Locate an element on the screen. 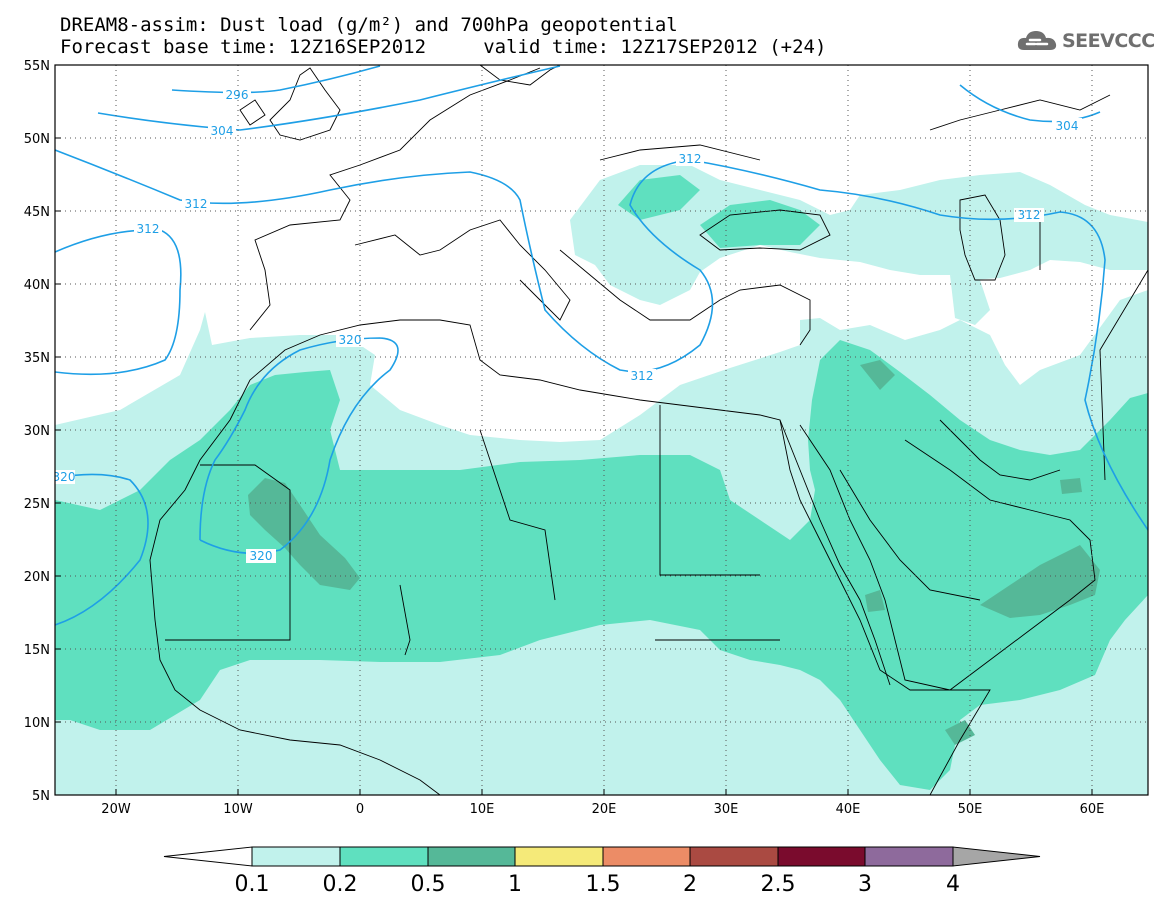  colorbar-under-triangle is located at coordinates (208, 856).